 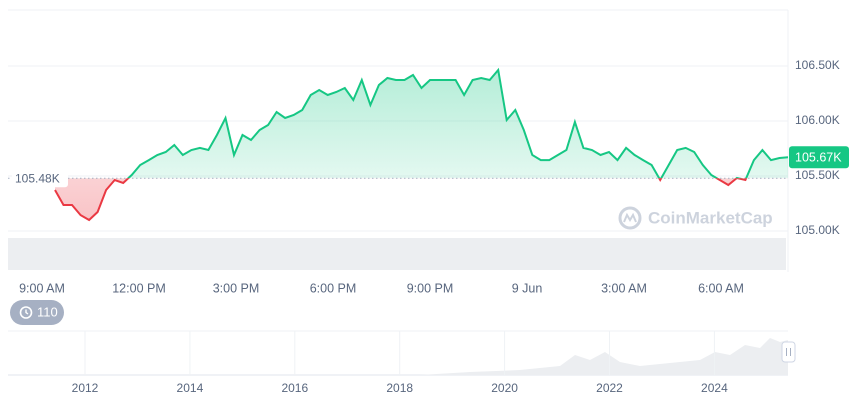 What do you see at coordinates (504, 388) in the screenshot?
I see `navigator-year: 2020` at bounding box center [504, 388].